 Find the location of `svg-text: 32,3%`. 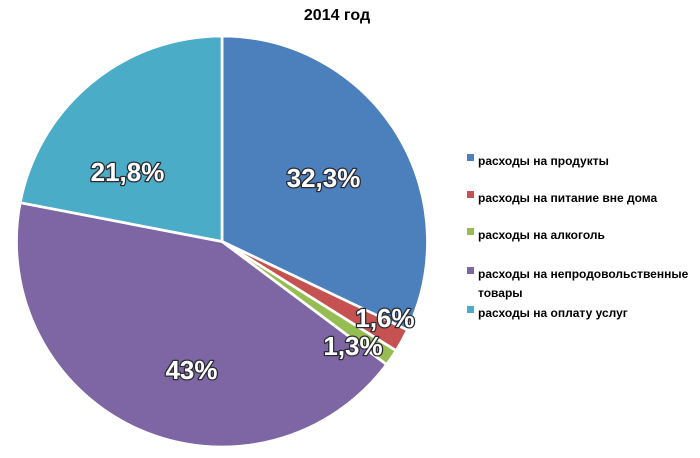

svg-text: 32,3% is located at coordinates (324, 178).